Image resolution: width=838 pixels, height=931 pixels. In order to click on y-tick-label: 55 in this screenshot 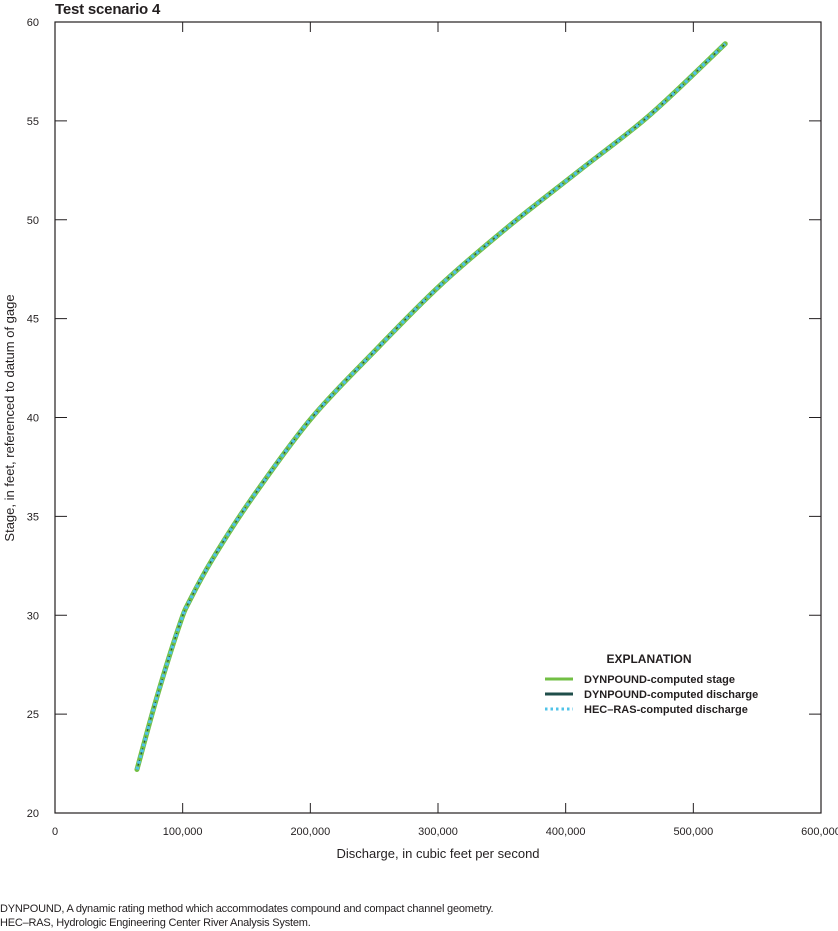, I will do `click(33, 122)`.